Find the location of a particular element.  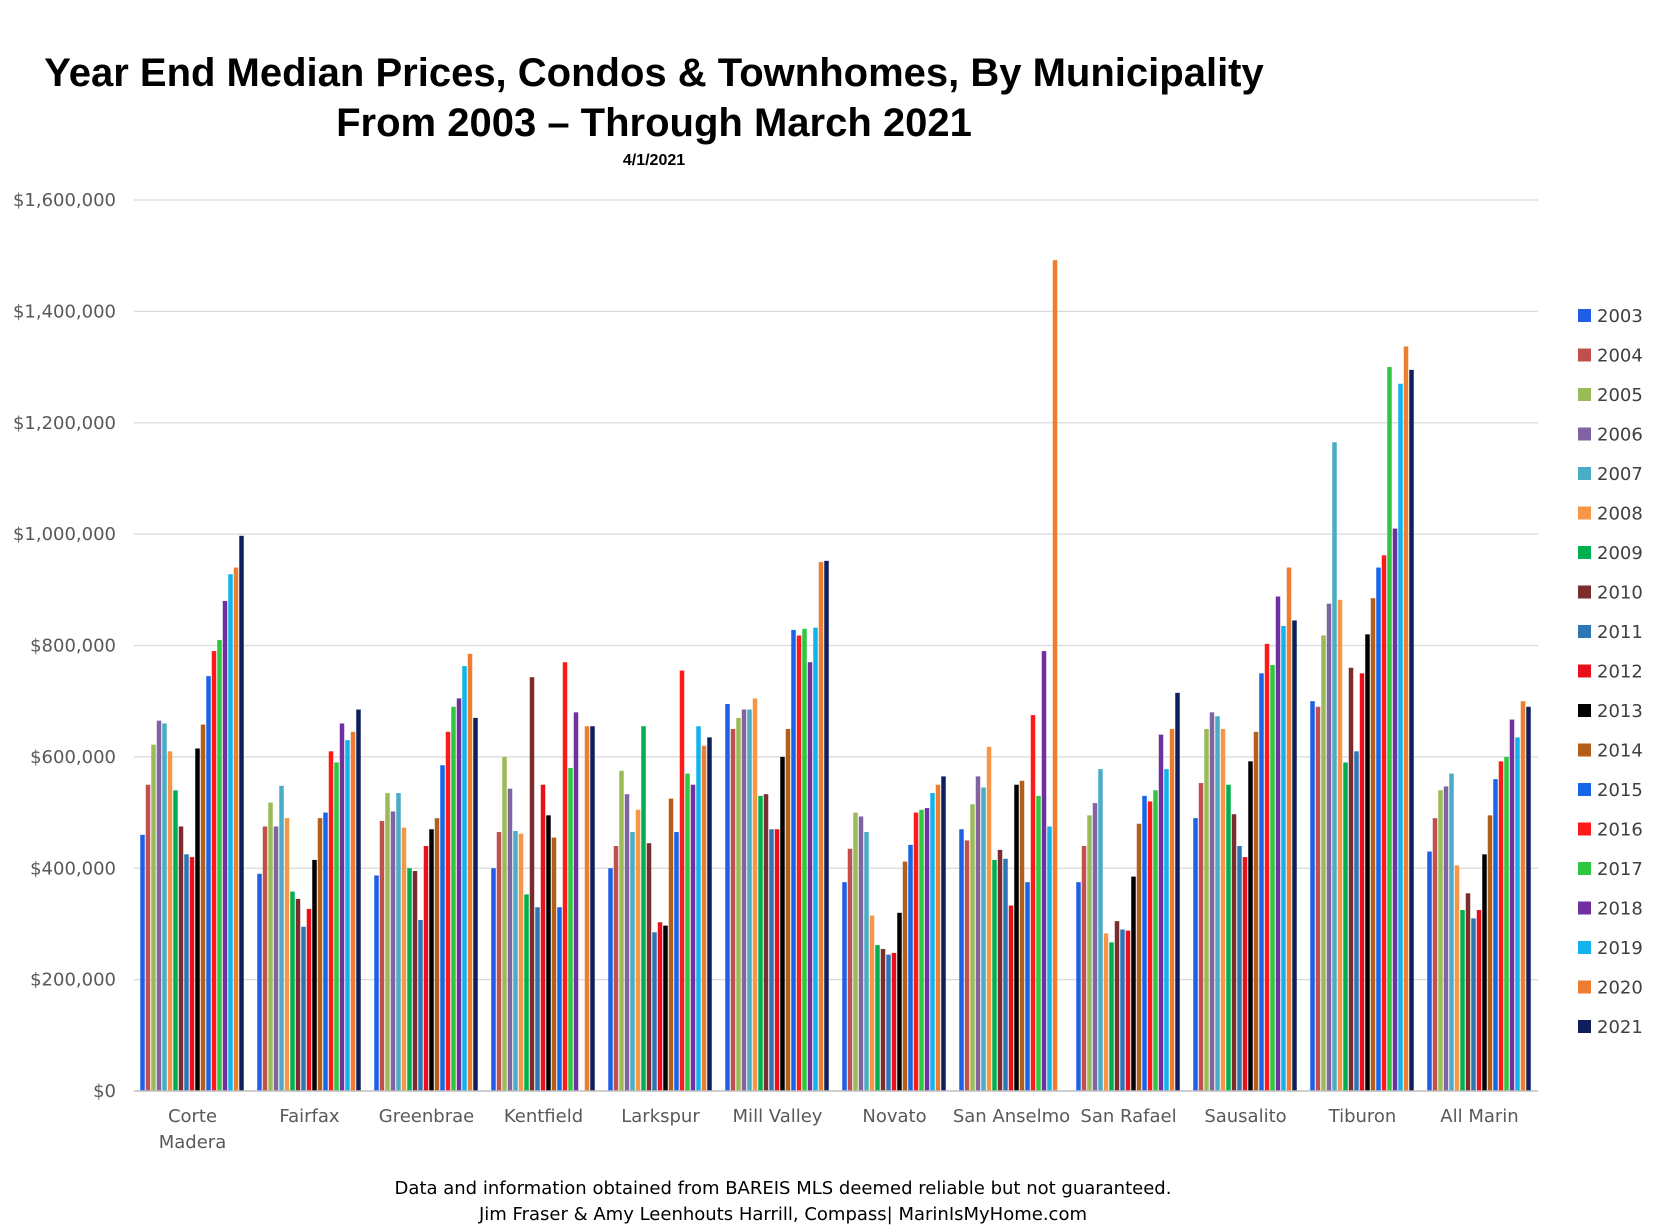

bar-sausalito-2009 is located at coordinates (1228, 937).